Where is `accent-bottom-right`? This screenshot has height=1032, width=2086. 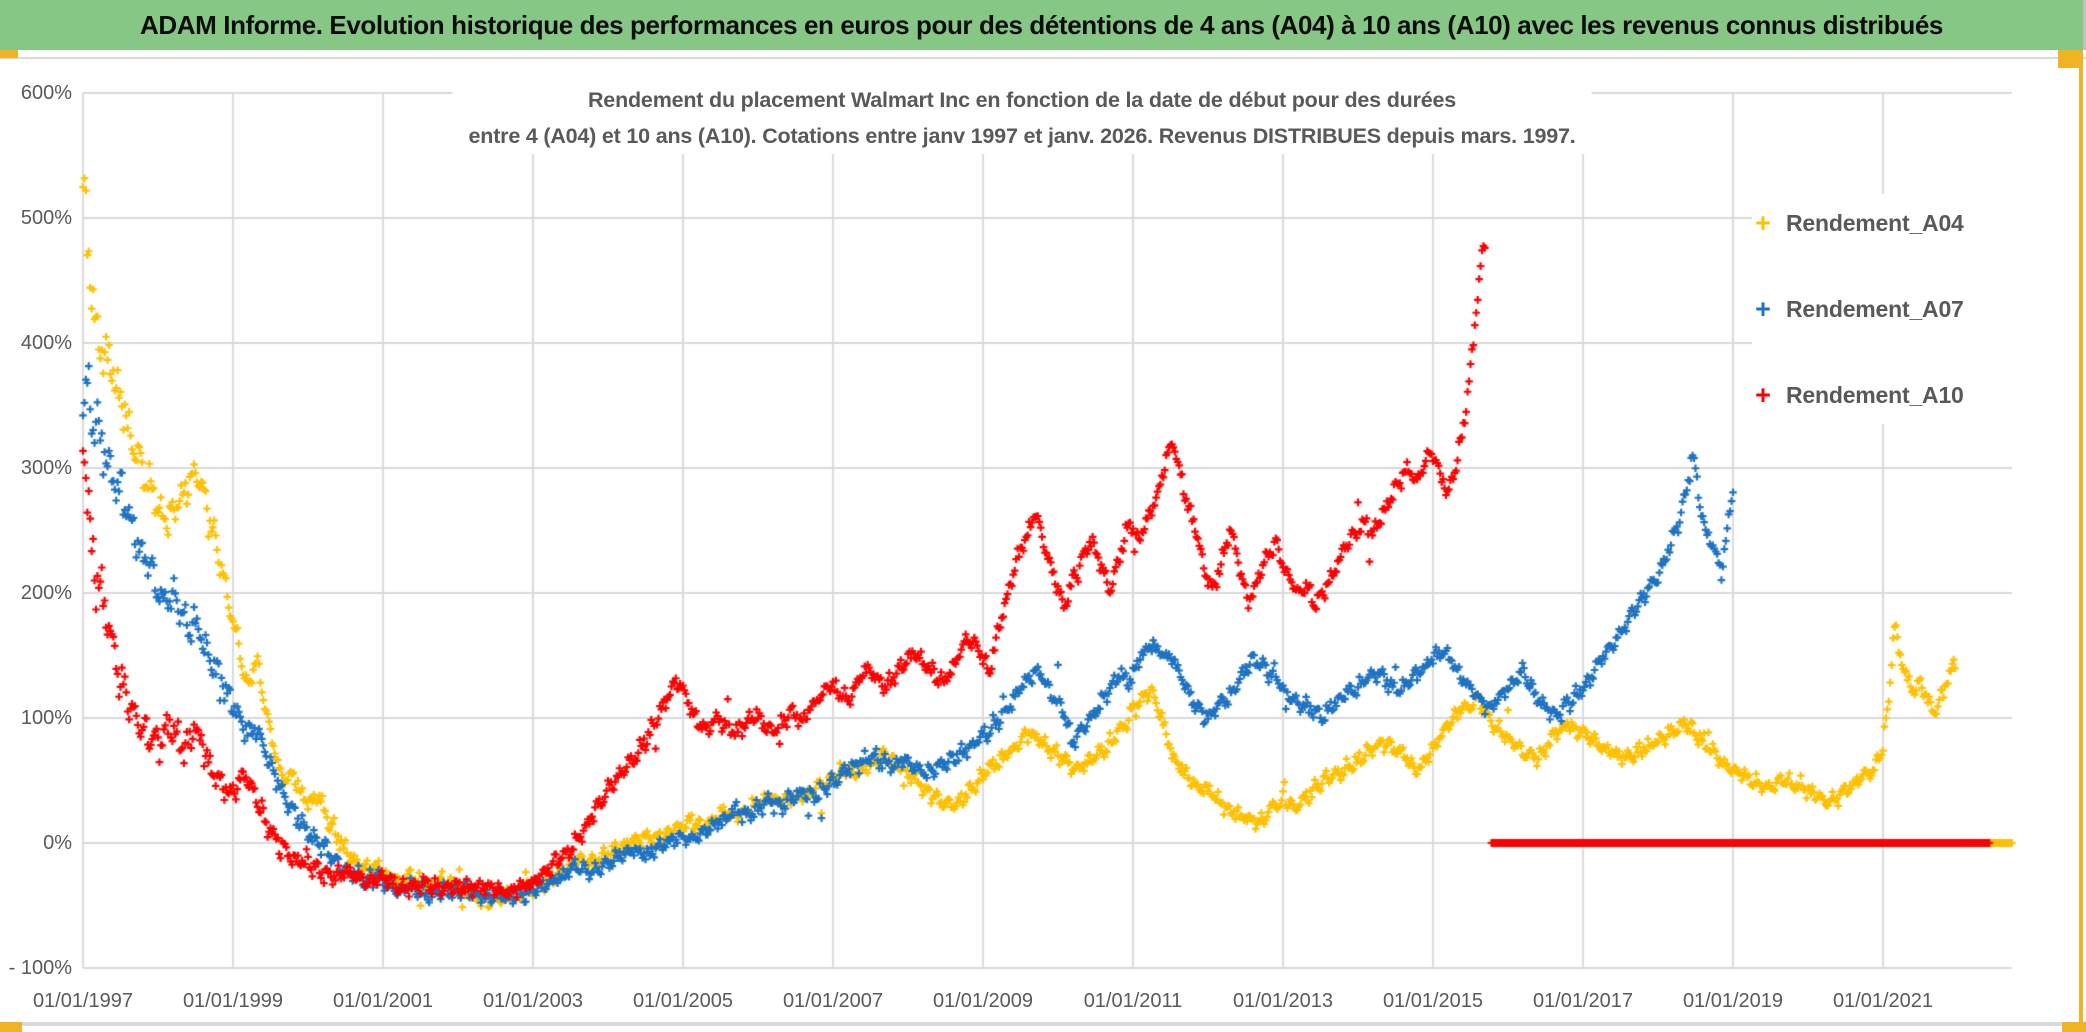
accent-bottom-right is located at coordinates (2074, 1027).